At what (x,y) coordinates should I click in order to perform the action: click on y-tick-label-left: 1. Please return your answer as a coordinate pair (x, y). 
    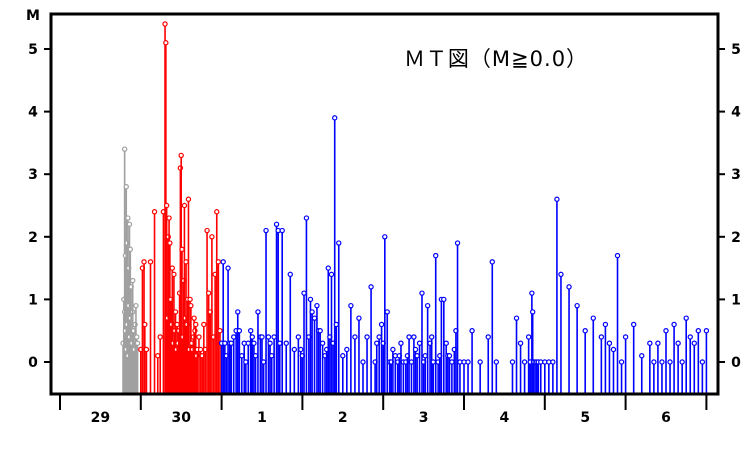
    Looking at the image, I should click on (33, 300).